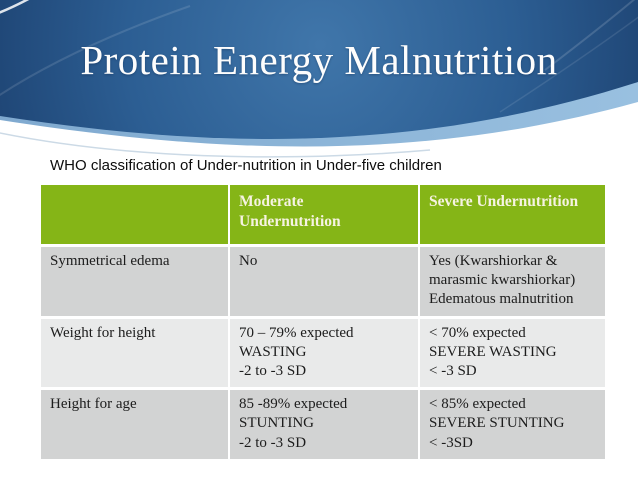 The image size is (638, 479). I want to click on header-cell-moderate-undernutrition: Moderate Undernutrition, so click(324, 214).